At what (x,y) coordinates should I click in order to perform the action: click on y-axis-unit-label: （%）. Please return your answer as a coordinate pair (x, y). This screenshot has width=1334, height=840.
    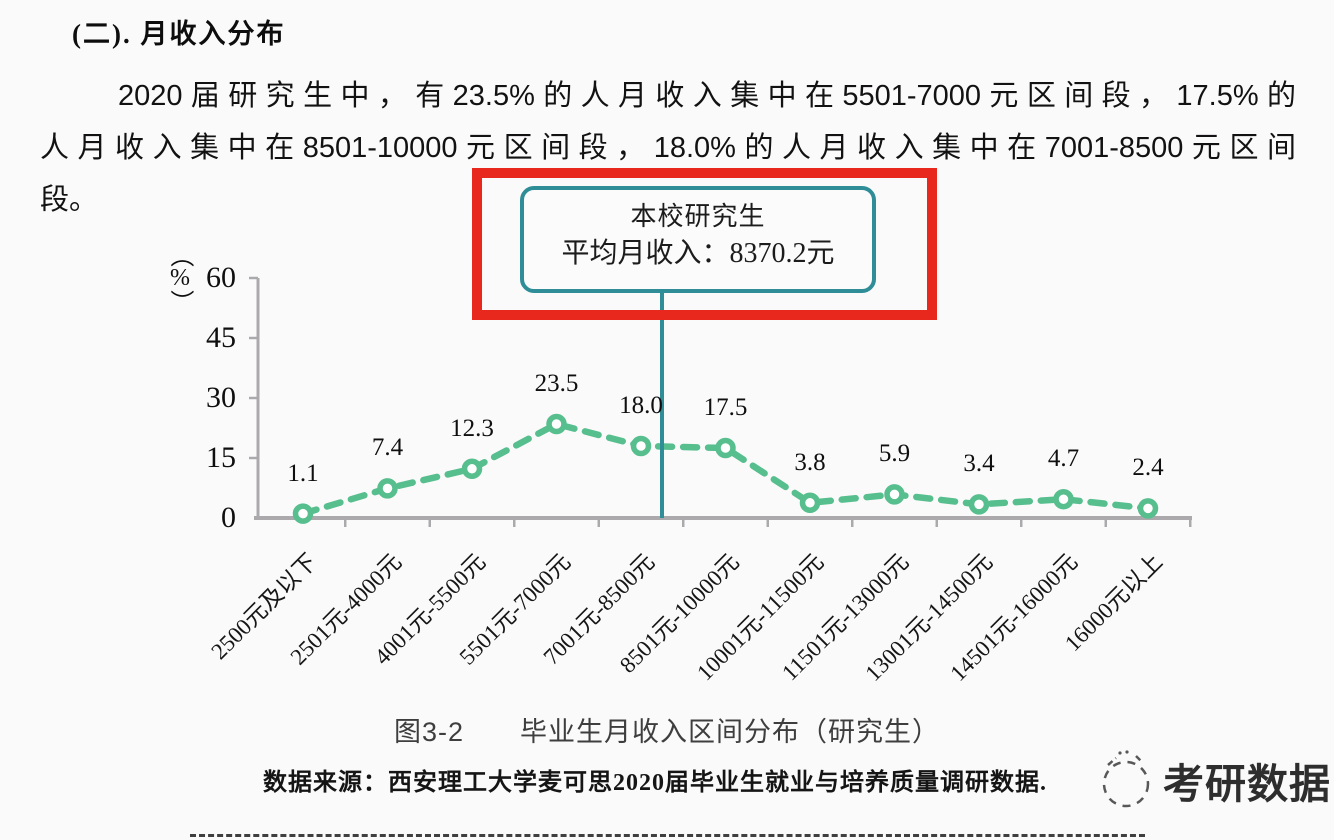
    Looking at the image, I should click on (180, 279).